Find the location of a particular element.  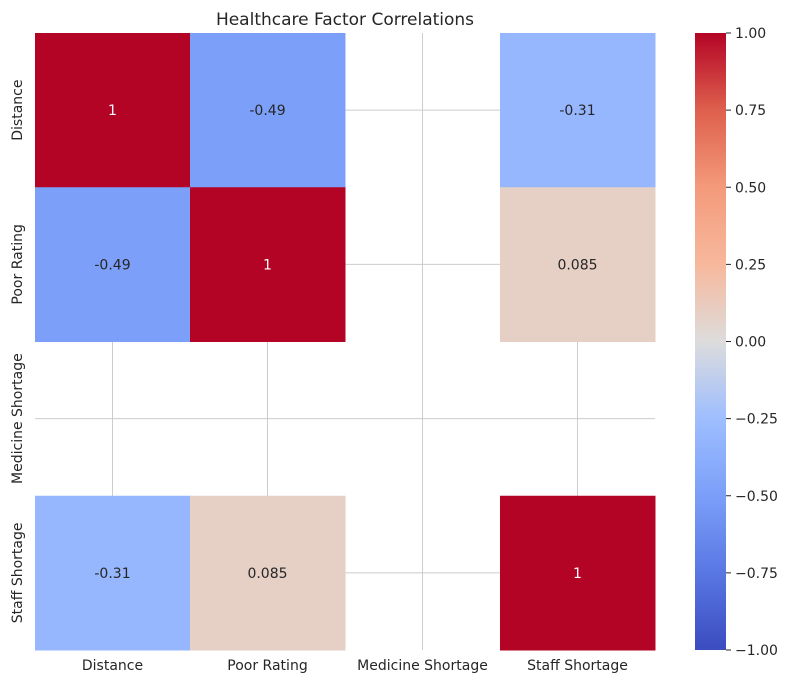

chart-title: Healthcare Factor Correlations is located at coordinates (345, 20).